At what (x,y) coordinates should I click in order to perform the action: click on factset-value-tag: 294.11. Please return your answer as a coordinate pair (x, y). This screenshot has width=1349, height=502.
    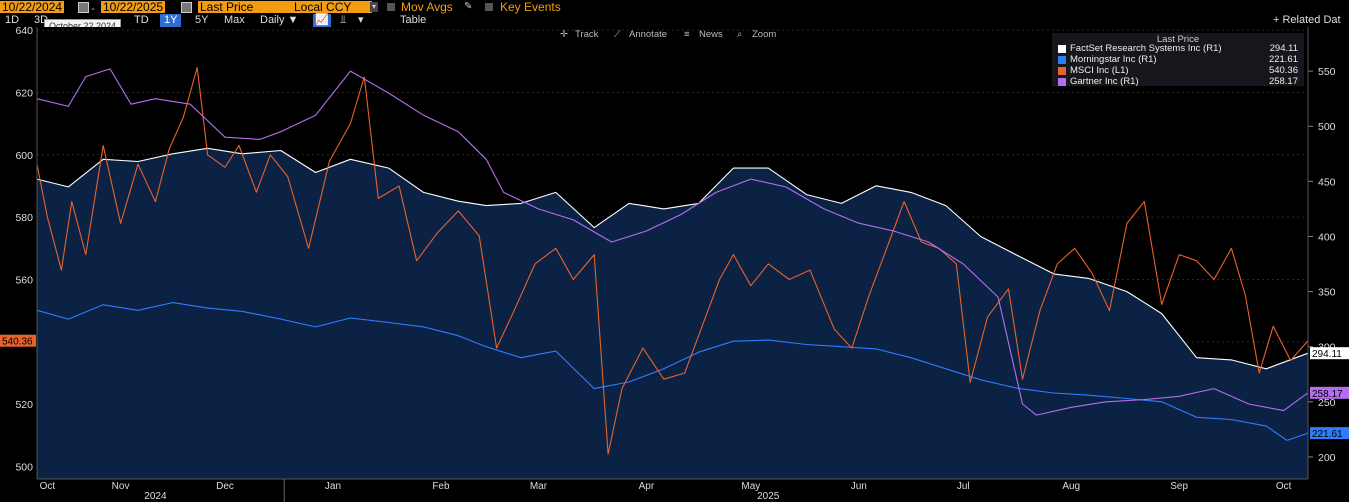
    Looking at the image, I should click on (1327, 354).